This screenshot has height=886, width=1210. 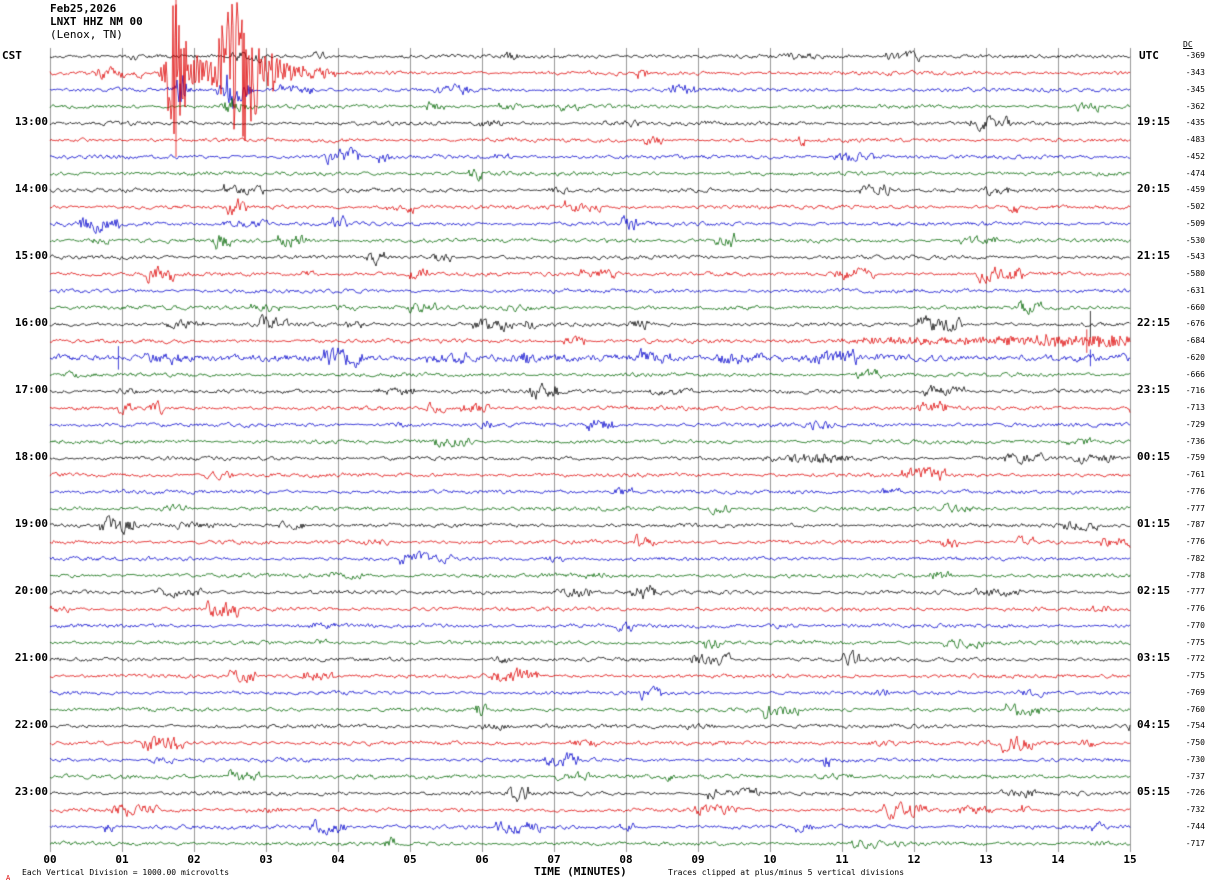 I want to click on dc-offset-value: -343, so click(x=1195, y=73).